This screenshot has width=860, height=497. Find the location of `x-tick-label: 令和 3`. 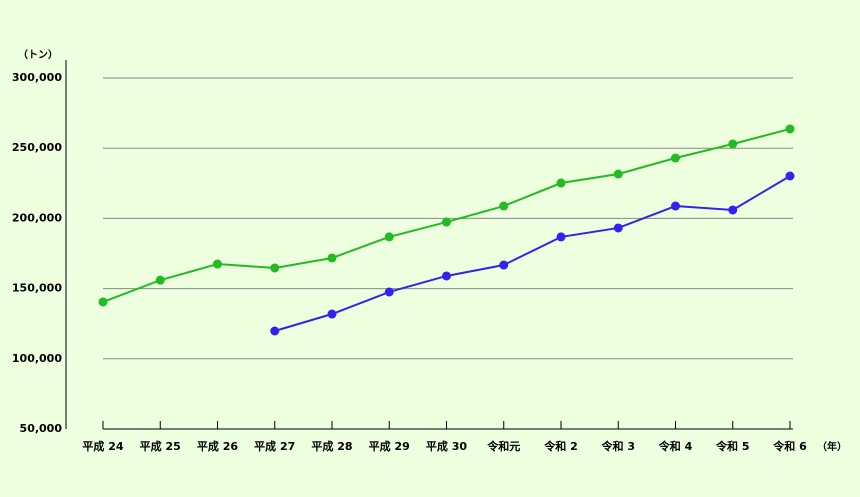

x-tick-label: 令和 3 is located at coordinates (618, 446).